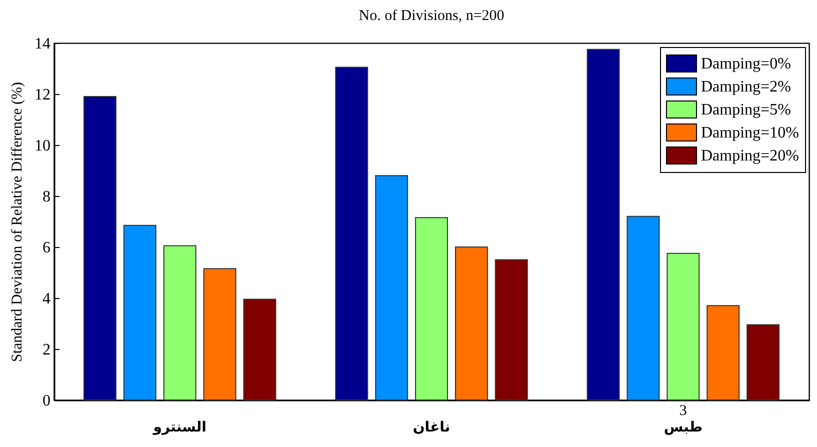 This screenshot has width=817, height=447. What do you see at coordinates (431, 428) in the screenshot?
I see `x-tick-label: ناغان` at bounding box center [431, 428].